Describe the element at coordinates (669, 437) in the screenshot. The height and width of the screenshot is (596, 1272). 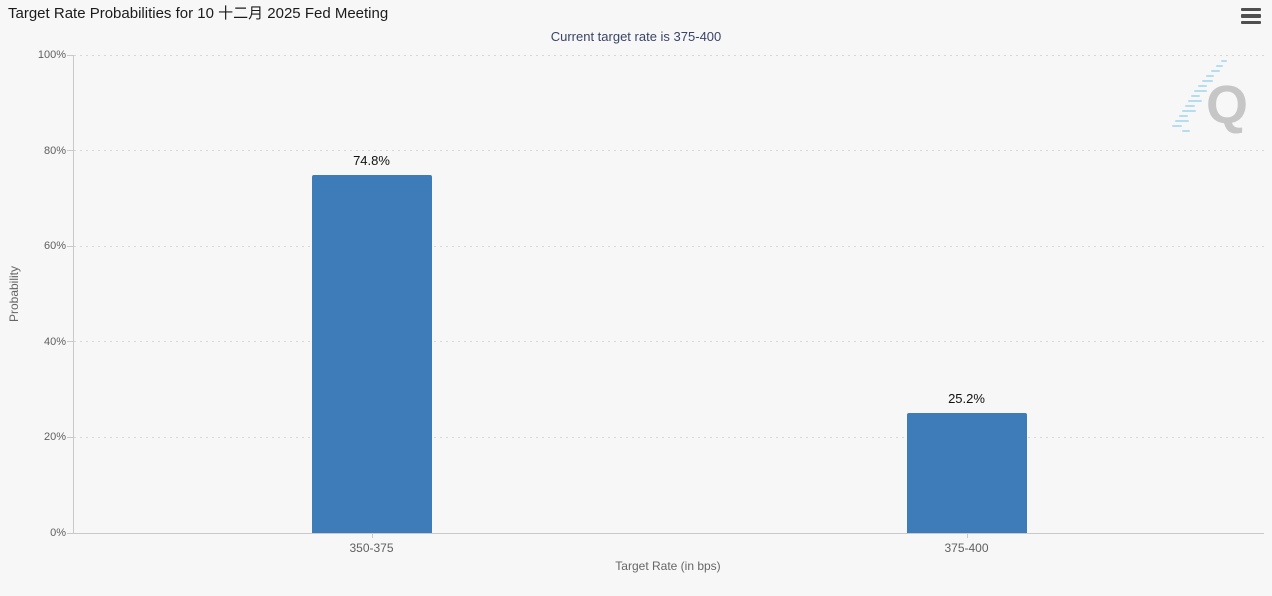
I see `y-gridline-20%` at that location.